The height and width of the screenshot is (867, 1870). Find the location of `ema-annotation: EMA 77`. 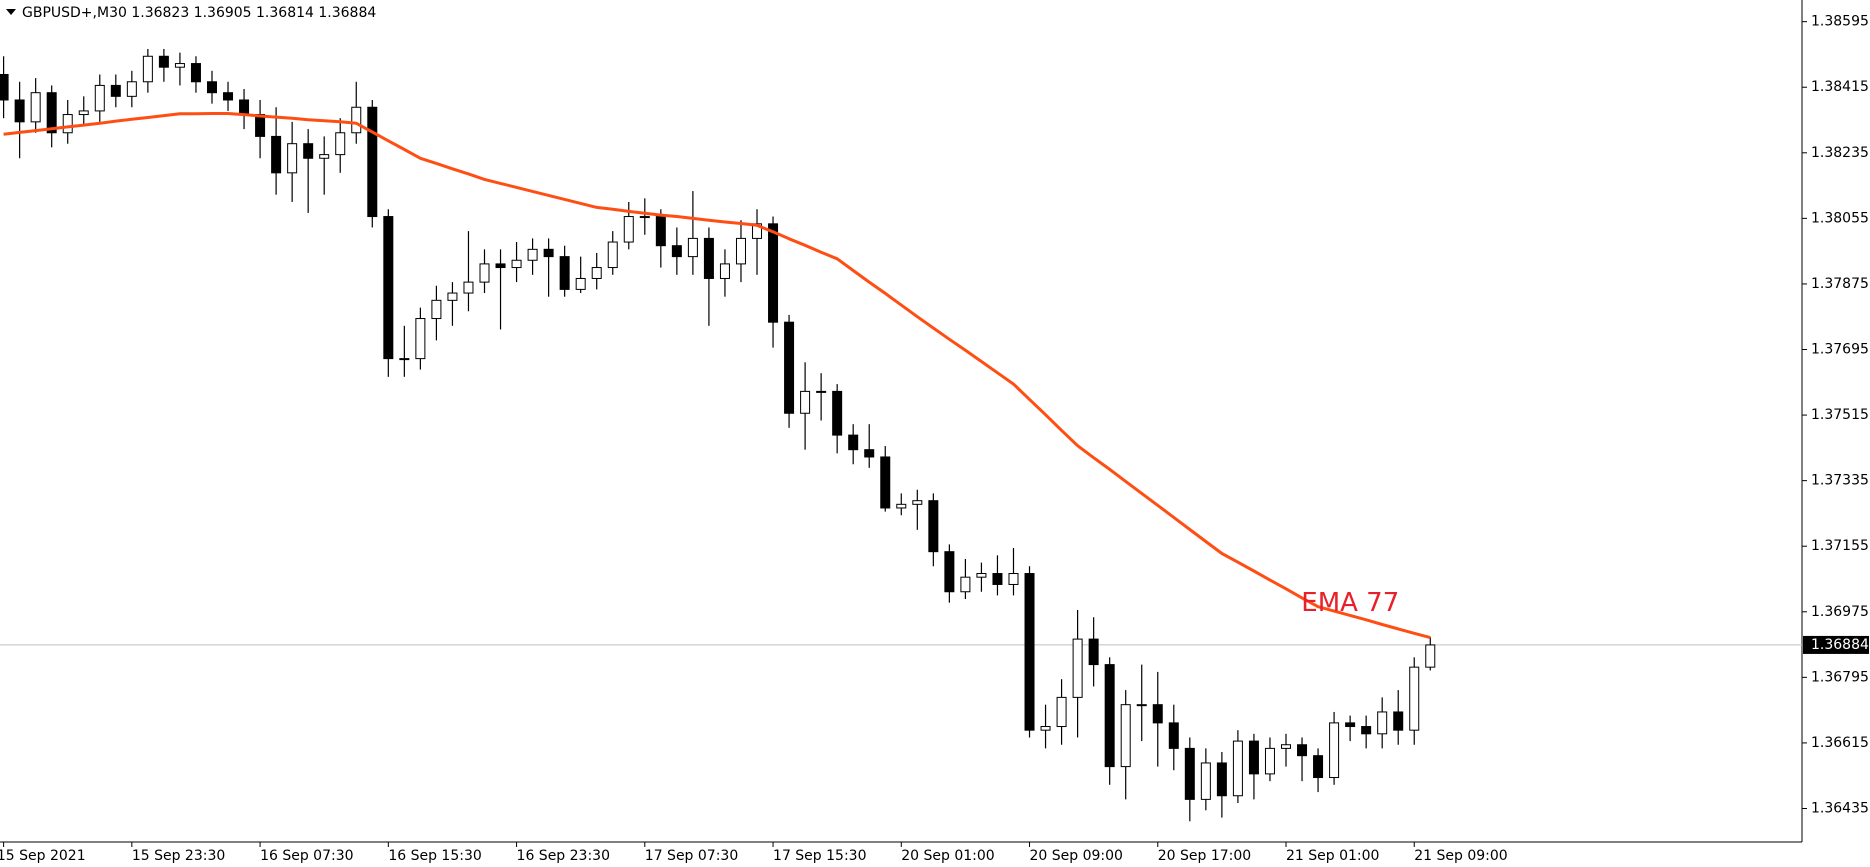

ema-annotation: EMA 77 is located at coordinates (1350, 603).